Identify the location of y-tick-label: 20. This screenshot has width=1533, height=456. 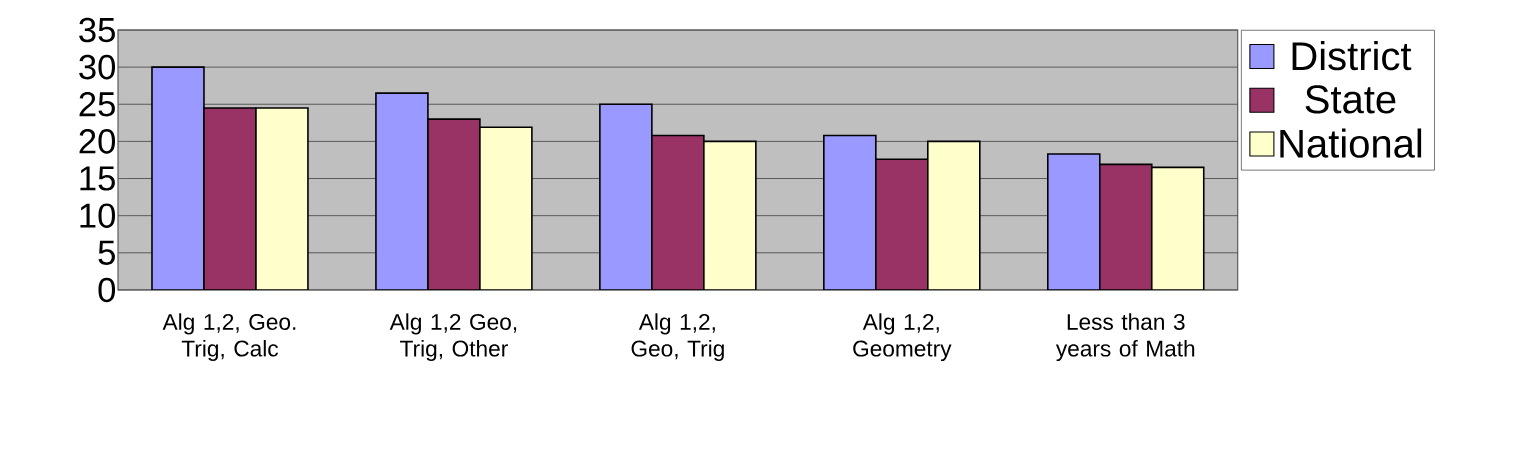
(97, 141).